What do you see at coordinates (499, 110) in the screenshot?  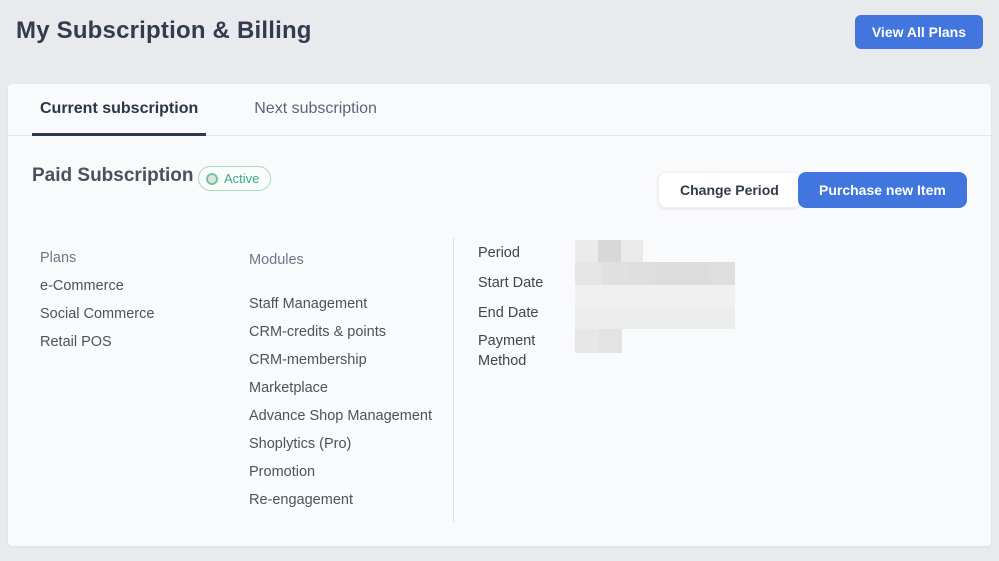 I see `subscription-tabbar: Current subscription Next subscription` at bounding box center [499, 110].